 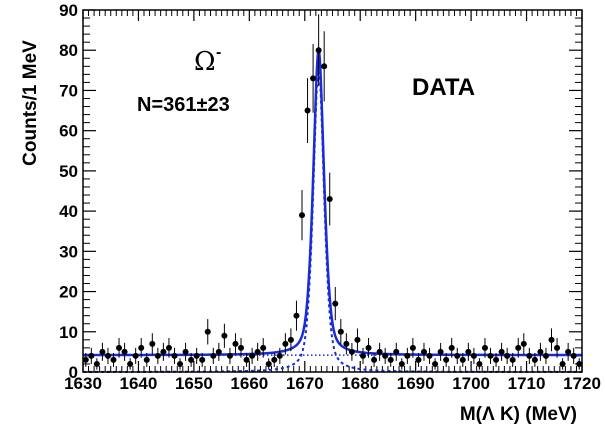 I want to click on x-axis-title: M(Λ K) (MeV), so click(x=518, y=414).